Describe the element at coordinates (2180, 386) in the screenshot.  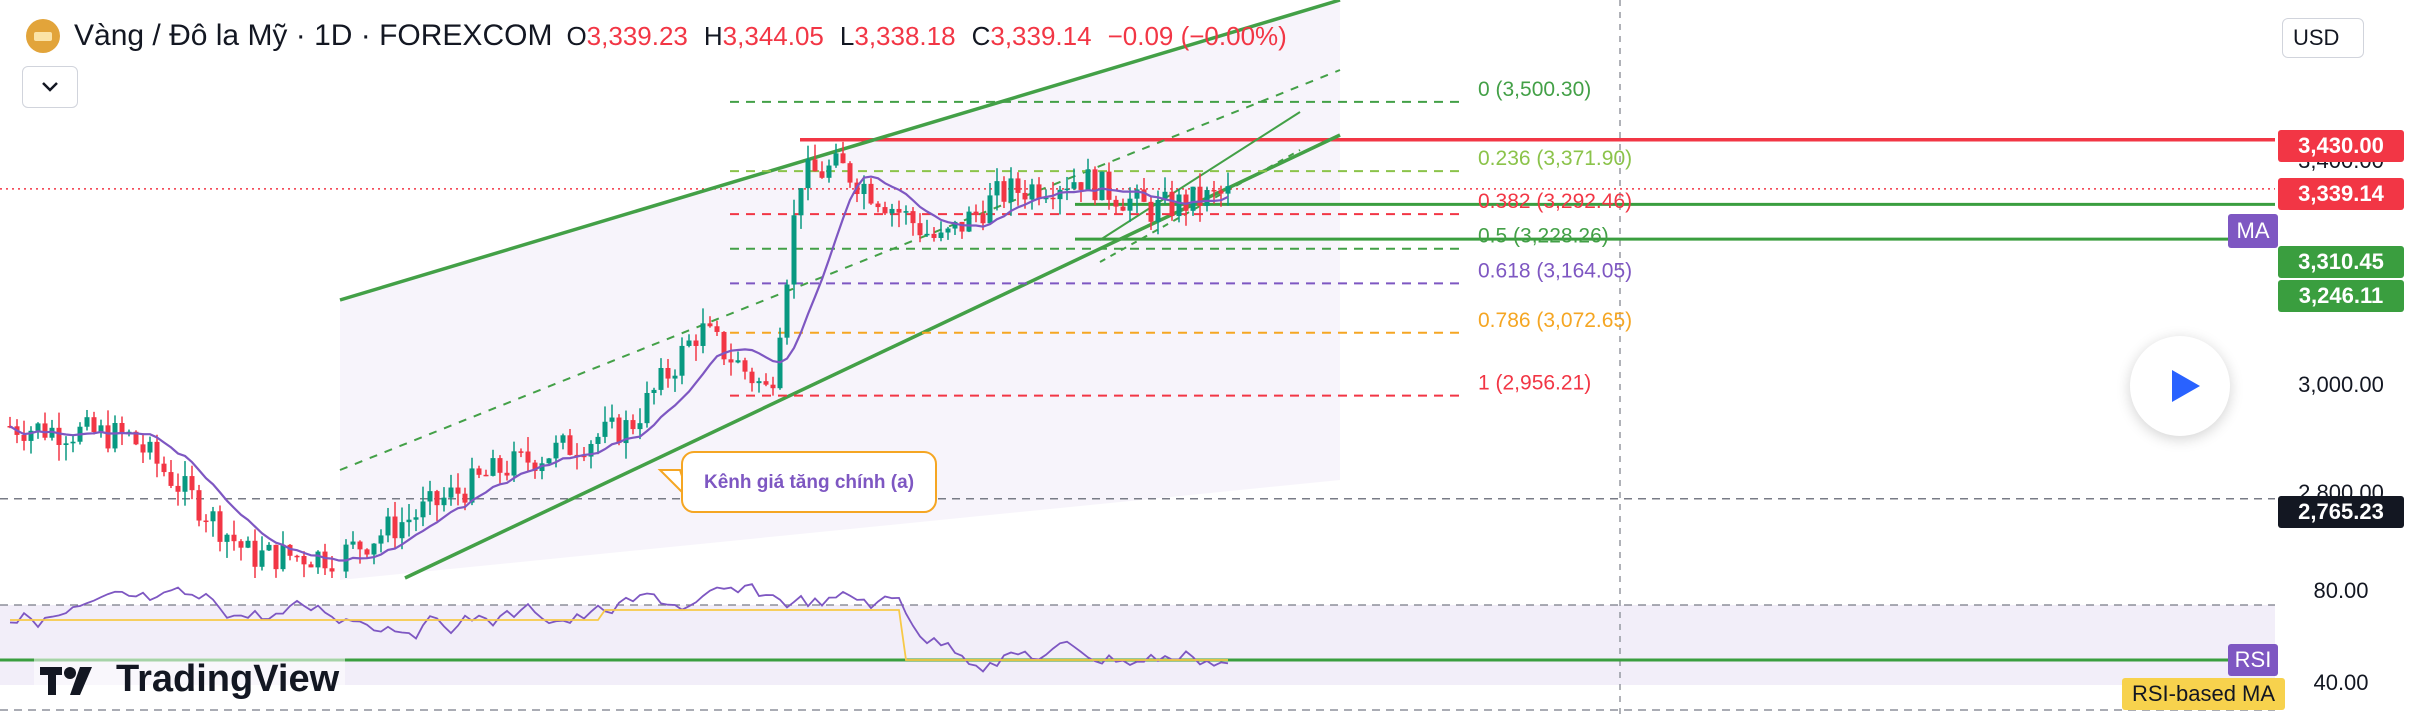
I see `play-replay-button` at that location.